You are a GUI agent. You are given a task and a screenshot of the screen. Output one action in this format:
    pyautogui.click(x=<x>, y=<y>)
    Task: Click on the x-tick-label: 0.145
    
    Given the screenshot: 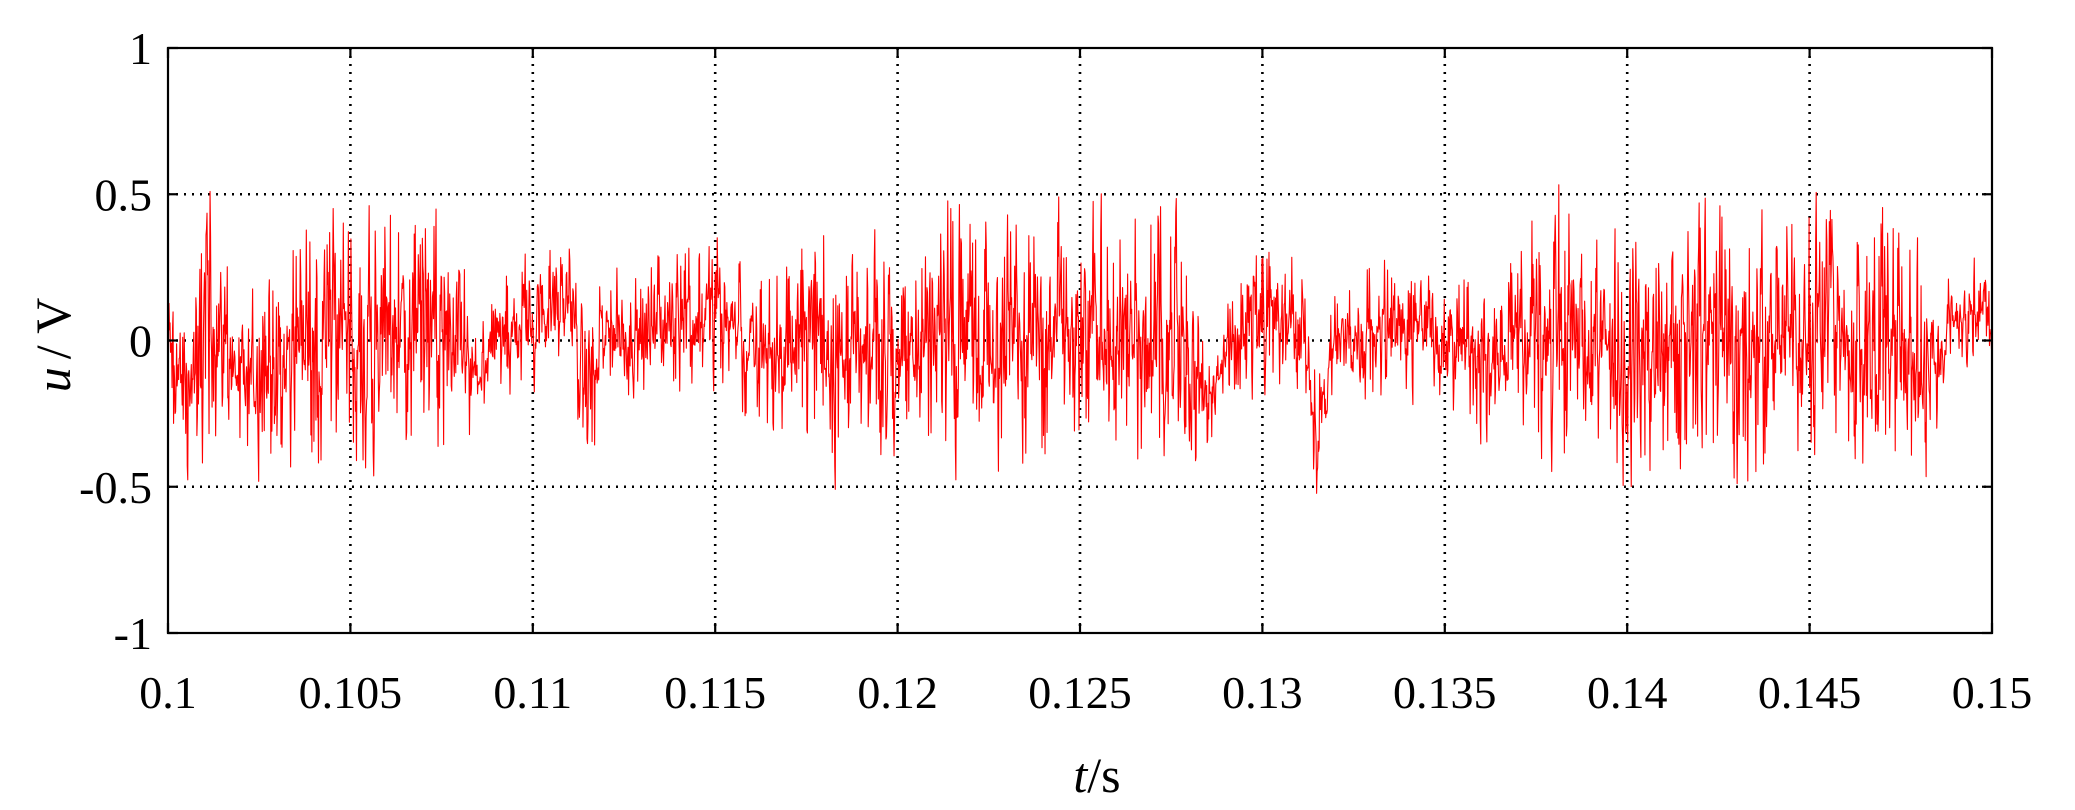 What is the action you would take?
    pyautogui.click(x=1810, y=692)
    